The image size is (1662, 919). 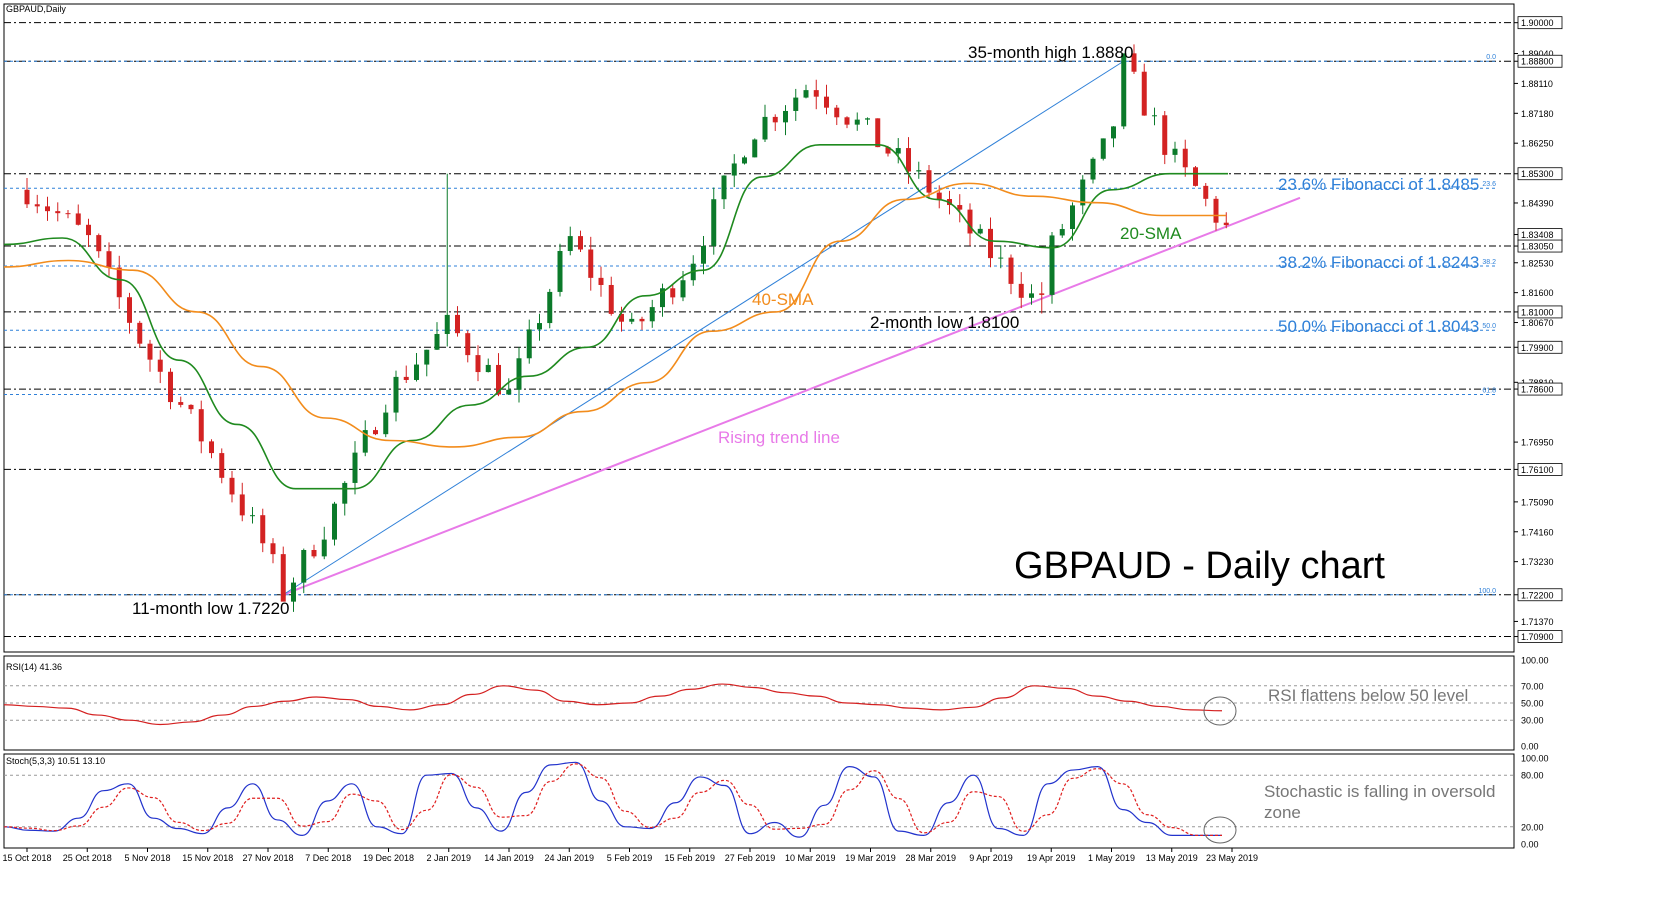 What do you see at coordinates (689, 858) in the screenshot?
I see `date-tick-label: 15 Feb 2019` at bounding box center [689, 858].